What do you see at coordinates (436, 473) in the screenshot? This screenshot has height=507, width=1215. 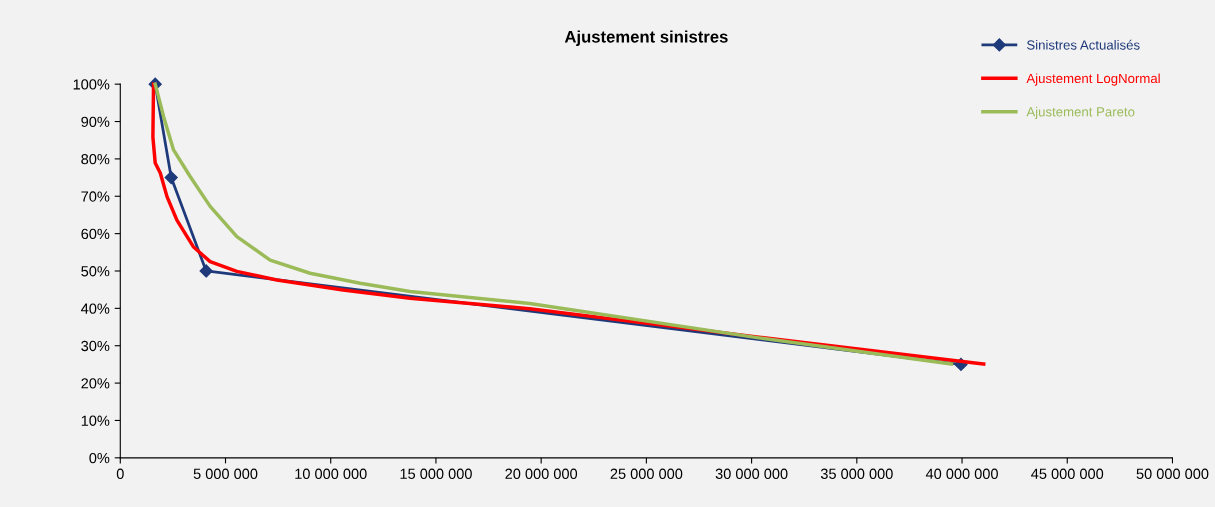 I see `x-tick-label: 15 000 000` at bounding box center [436, 473].